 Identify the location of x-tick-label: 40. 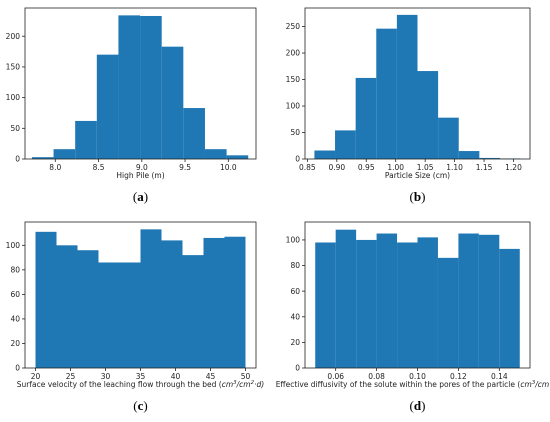
(176, 376).